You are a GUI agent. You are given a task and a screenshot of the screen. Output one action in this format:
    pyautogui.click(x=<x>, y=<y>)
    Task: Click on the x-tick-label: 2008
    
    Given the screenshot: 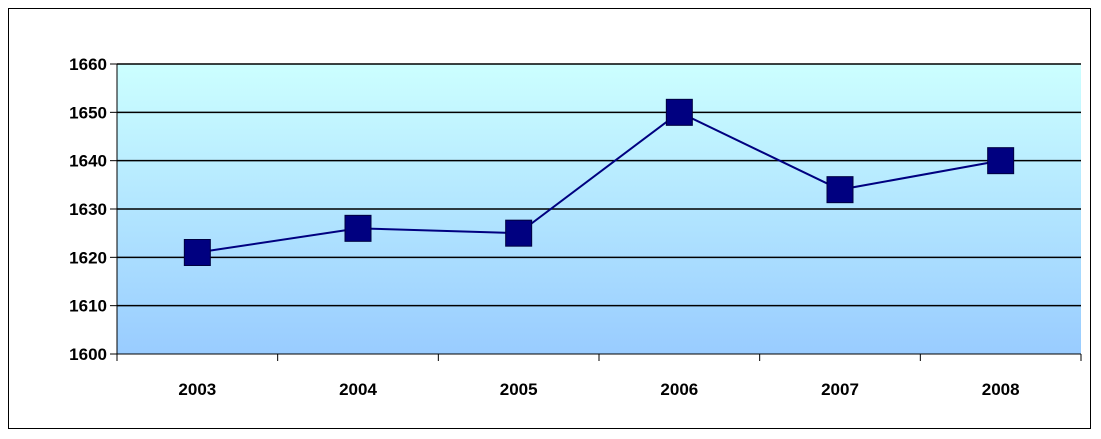 What is the action you would take?
    pyautogui.click(x=1001, y=389)
    